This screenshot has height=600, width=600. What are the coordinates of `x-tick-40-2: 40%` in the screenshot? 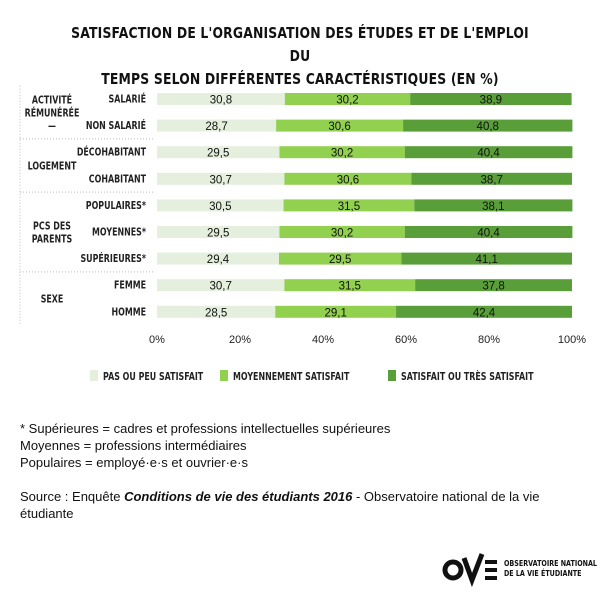 It's located at (323, 340).